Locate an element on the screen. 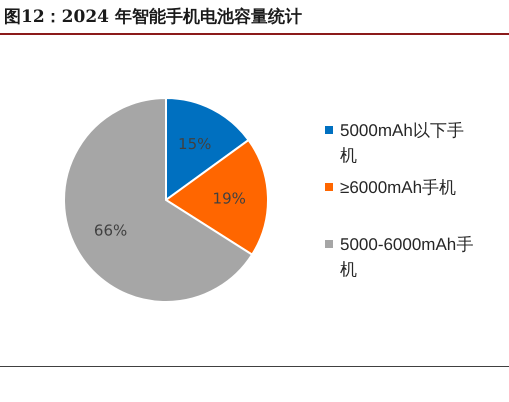 The height and width of the screenshot is (402, 509). legend-label: 5000-6000mAh手机 is located at coordinates (407, 257).